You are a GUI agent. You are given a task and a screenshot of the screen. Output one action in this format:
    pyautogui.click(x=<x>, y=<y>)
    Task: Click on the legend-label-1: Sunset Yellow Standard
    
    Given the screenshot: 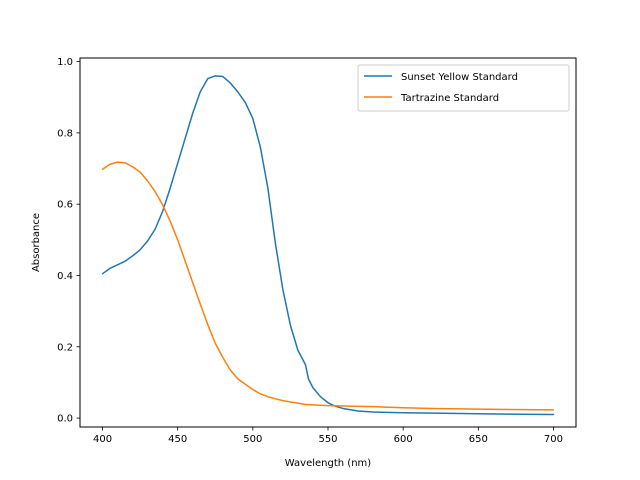 What is the action you would take?
    pyautogui.click(x=459, y=77)
    